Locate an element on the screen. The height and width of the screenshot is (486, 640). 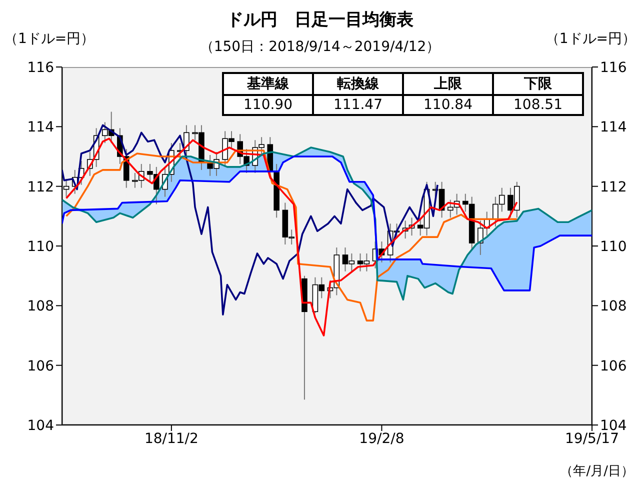
chart-subtitle: （150日：2018/9/14～2019/4/12） is located at coordinates (320, 47).